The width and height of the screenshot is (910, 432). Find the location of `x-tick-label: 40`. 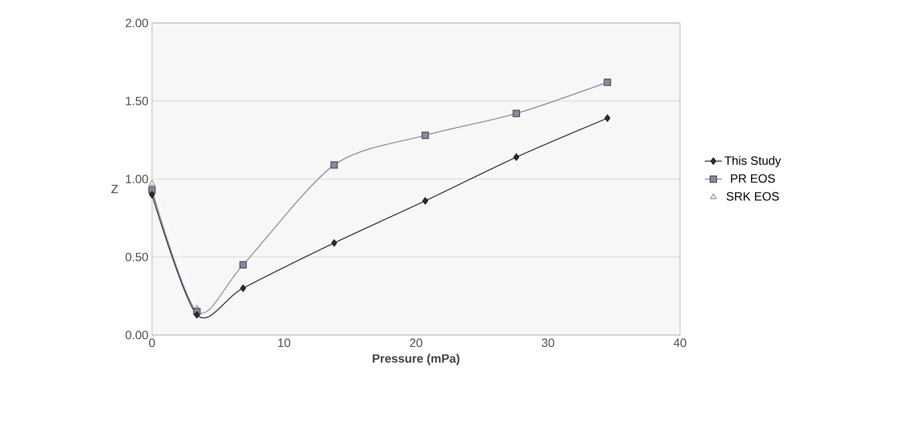

x-tick-label: 40 is located at coordinates (680, 343).